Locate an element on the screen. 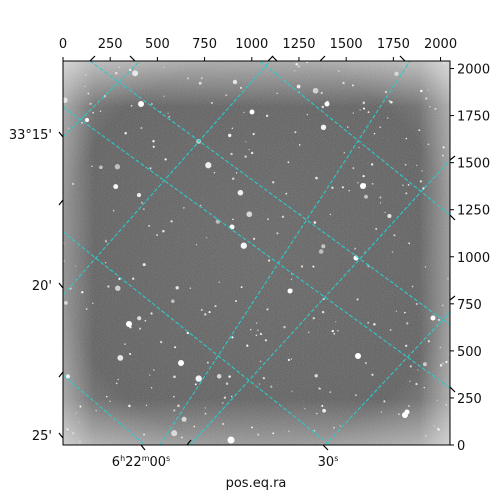  x-tick-label: 500 is located at coordinates (157, 44).